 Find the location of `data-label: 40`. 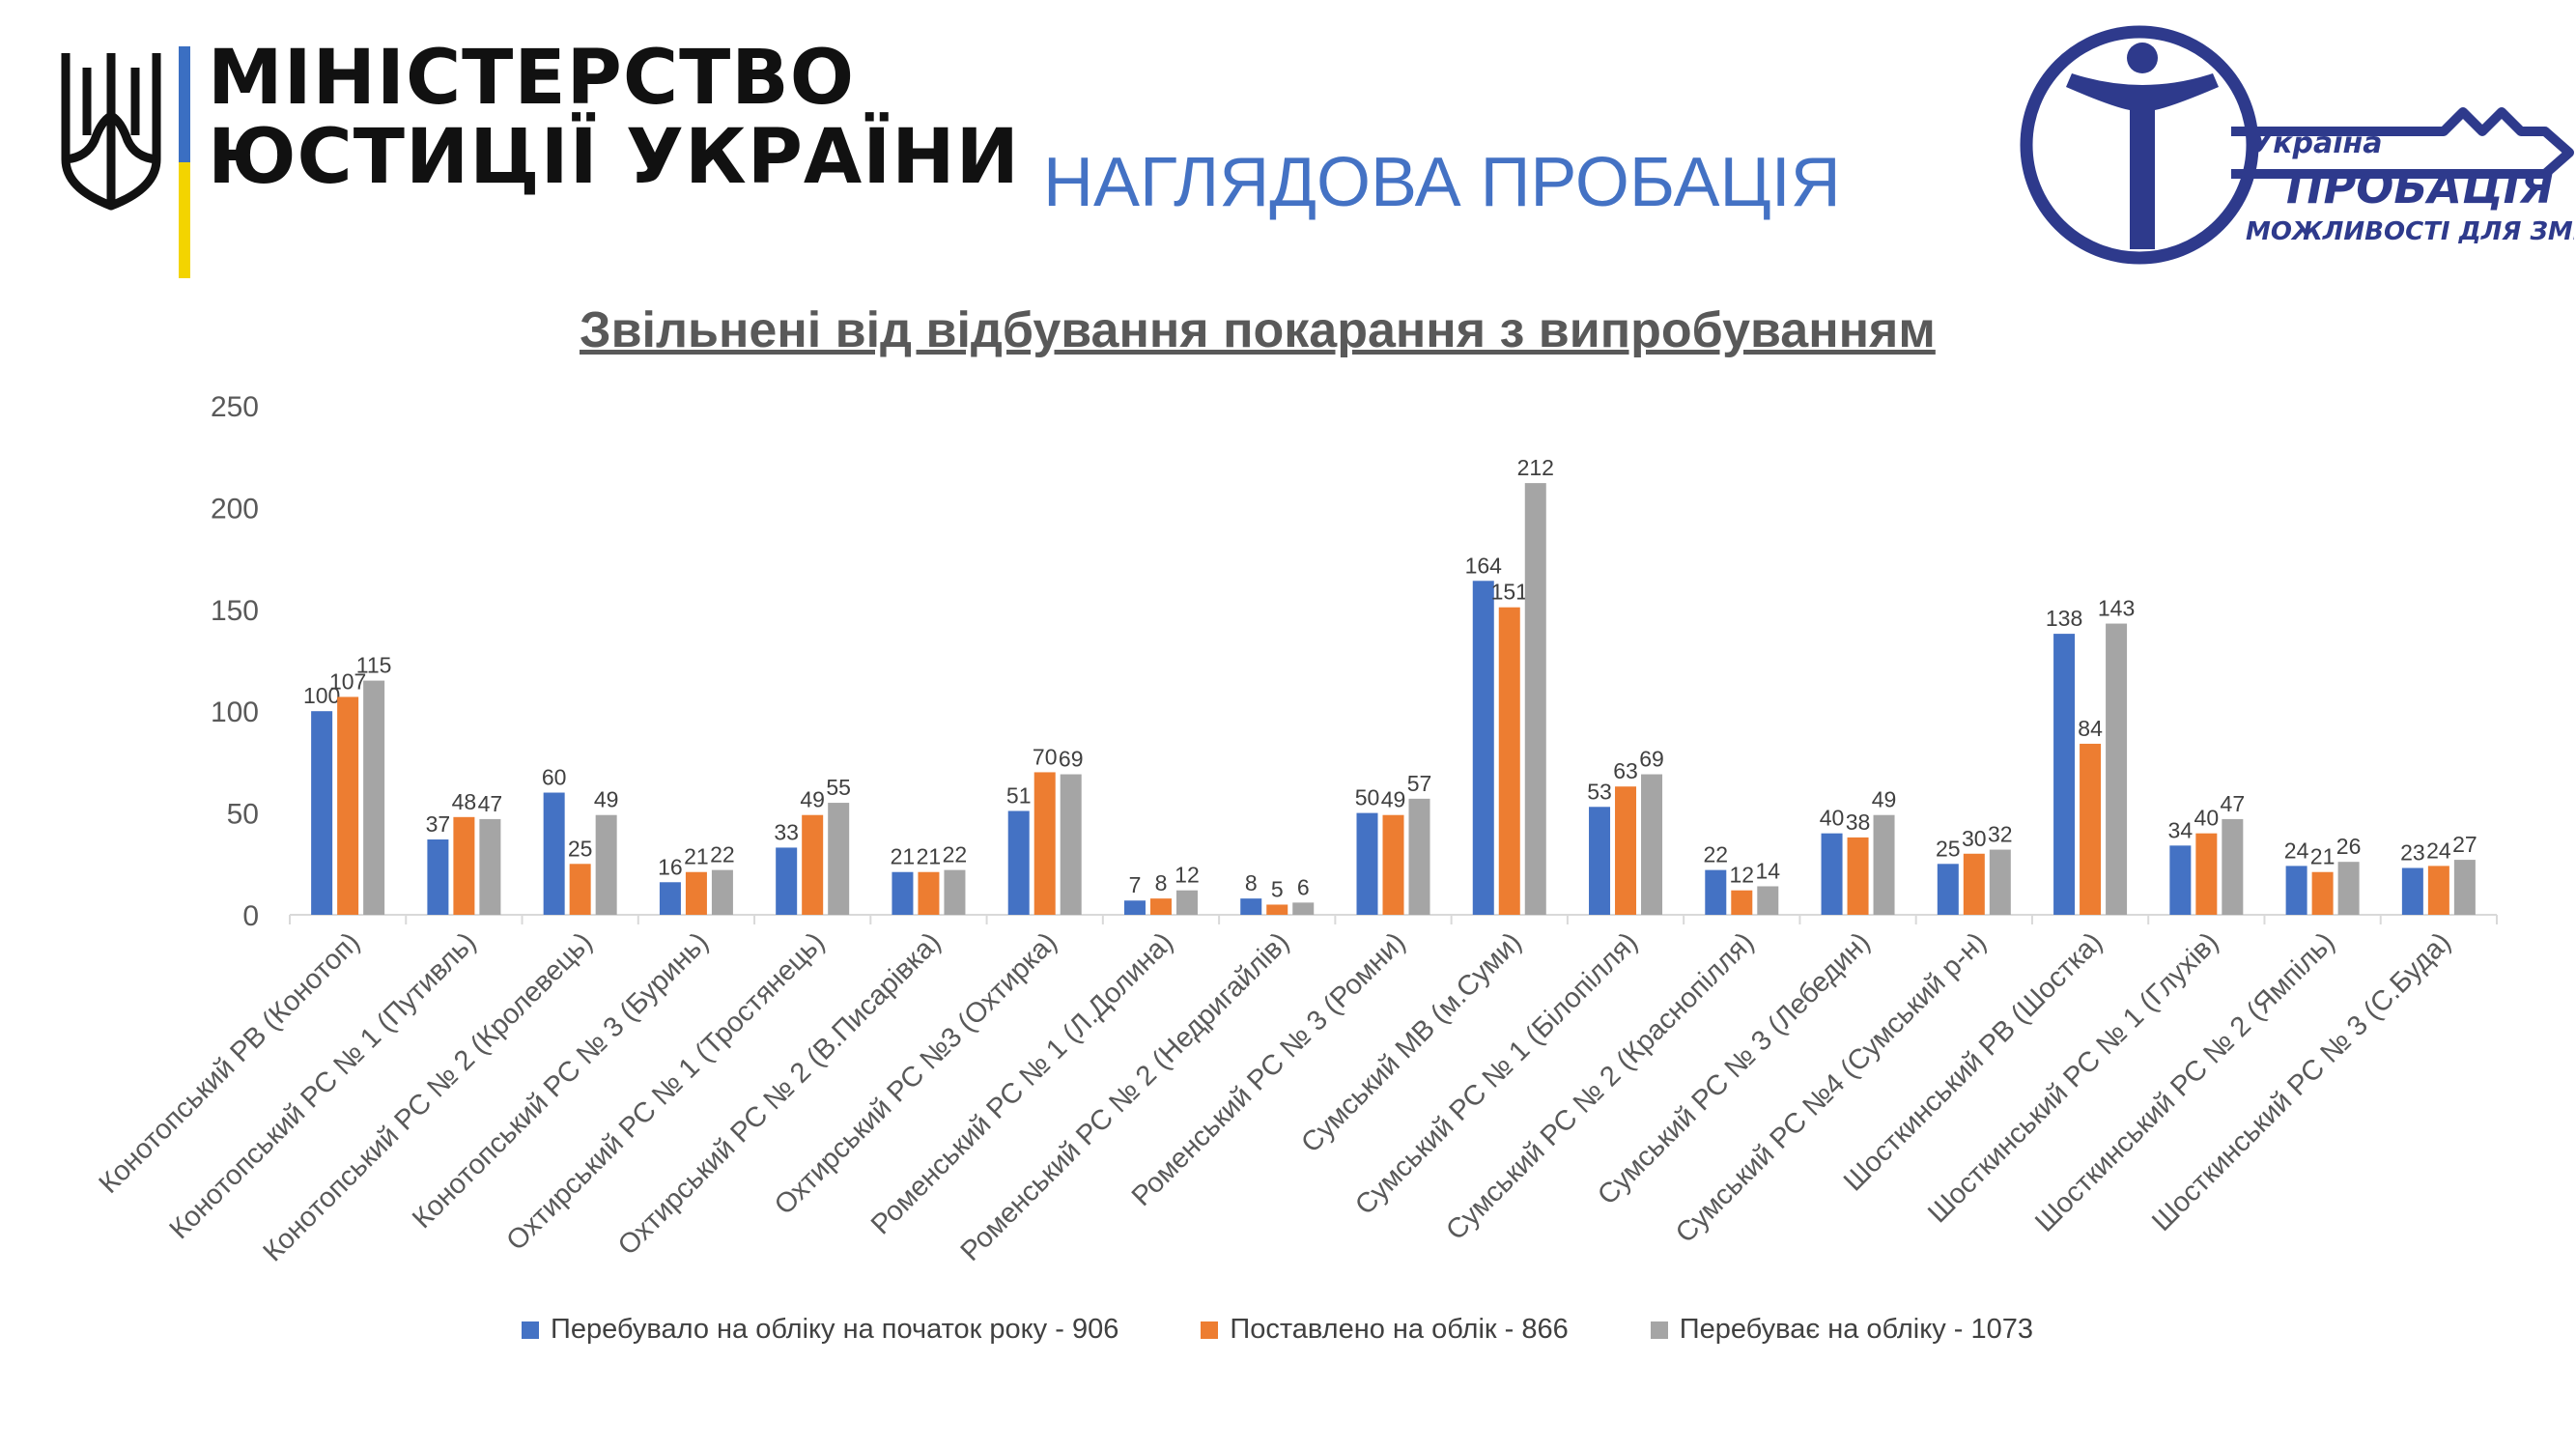

data-label: 40 is located at coordinates (1832, 818).